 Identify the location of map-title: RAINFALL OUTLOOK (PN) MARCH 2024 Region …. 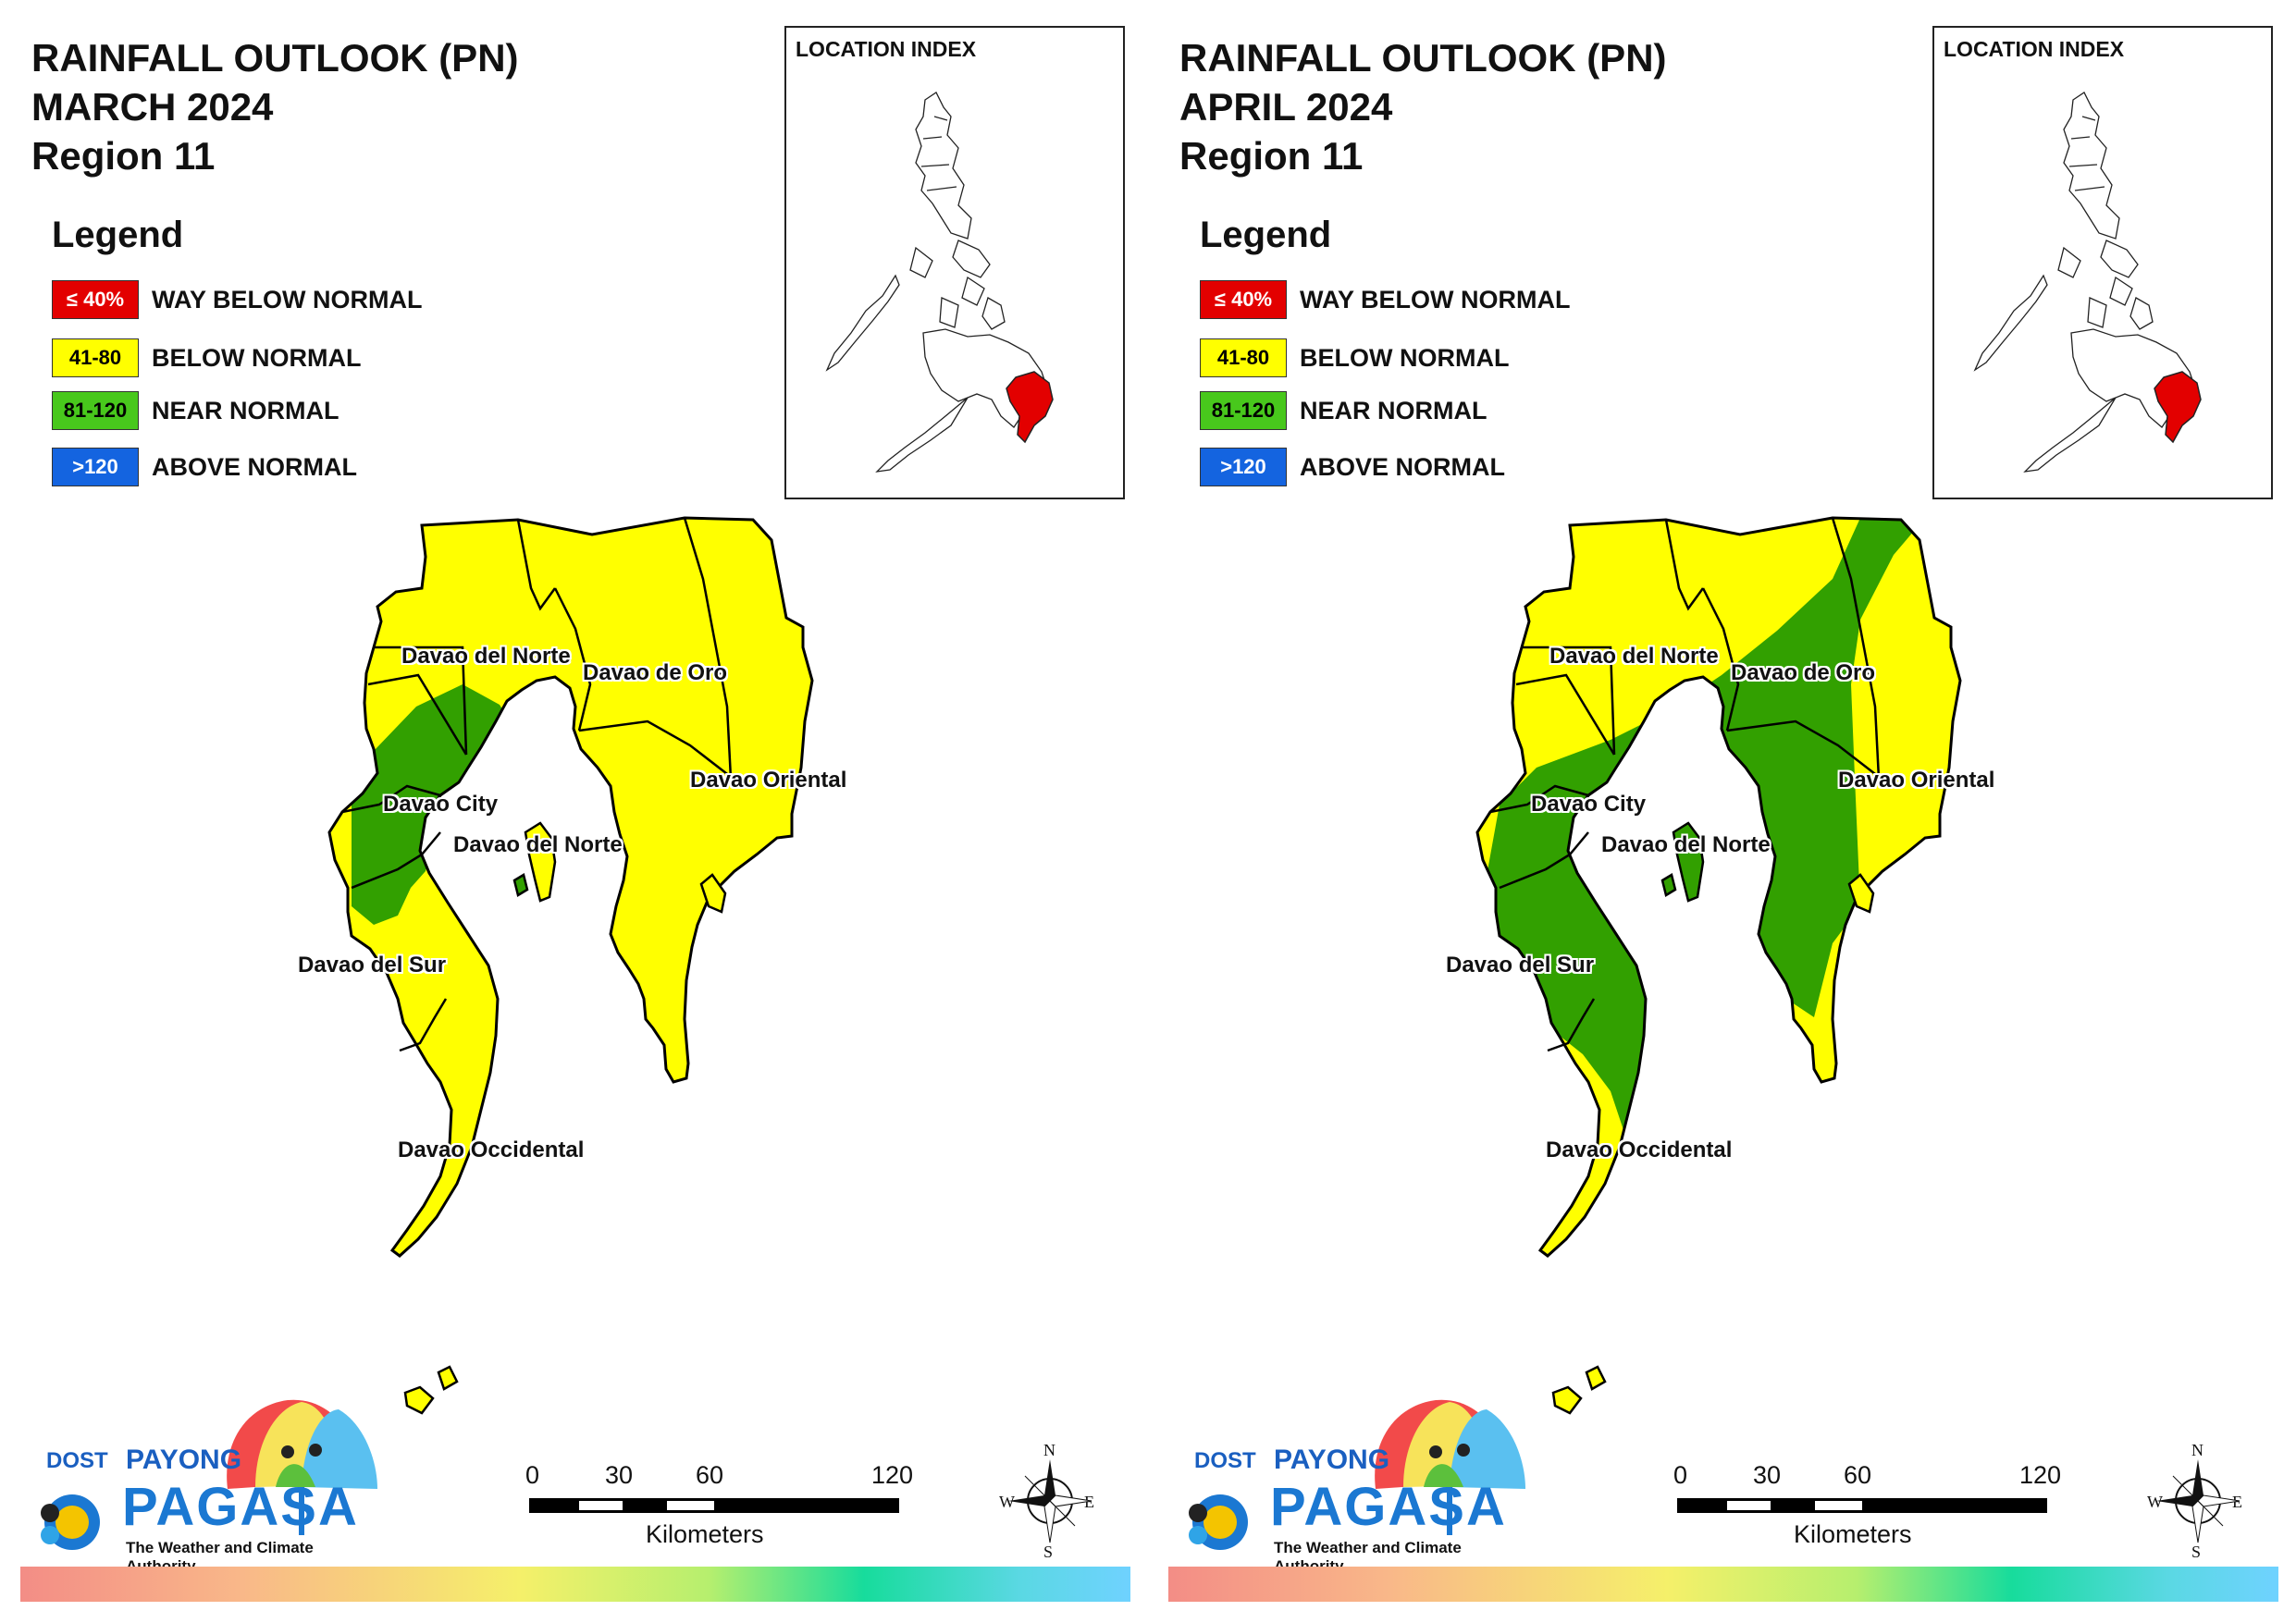
(275, 106).